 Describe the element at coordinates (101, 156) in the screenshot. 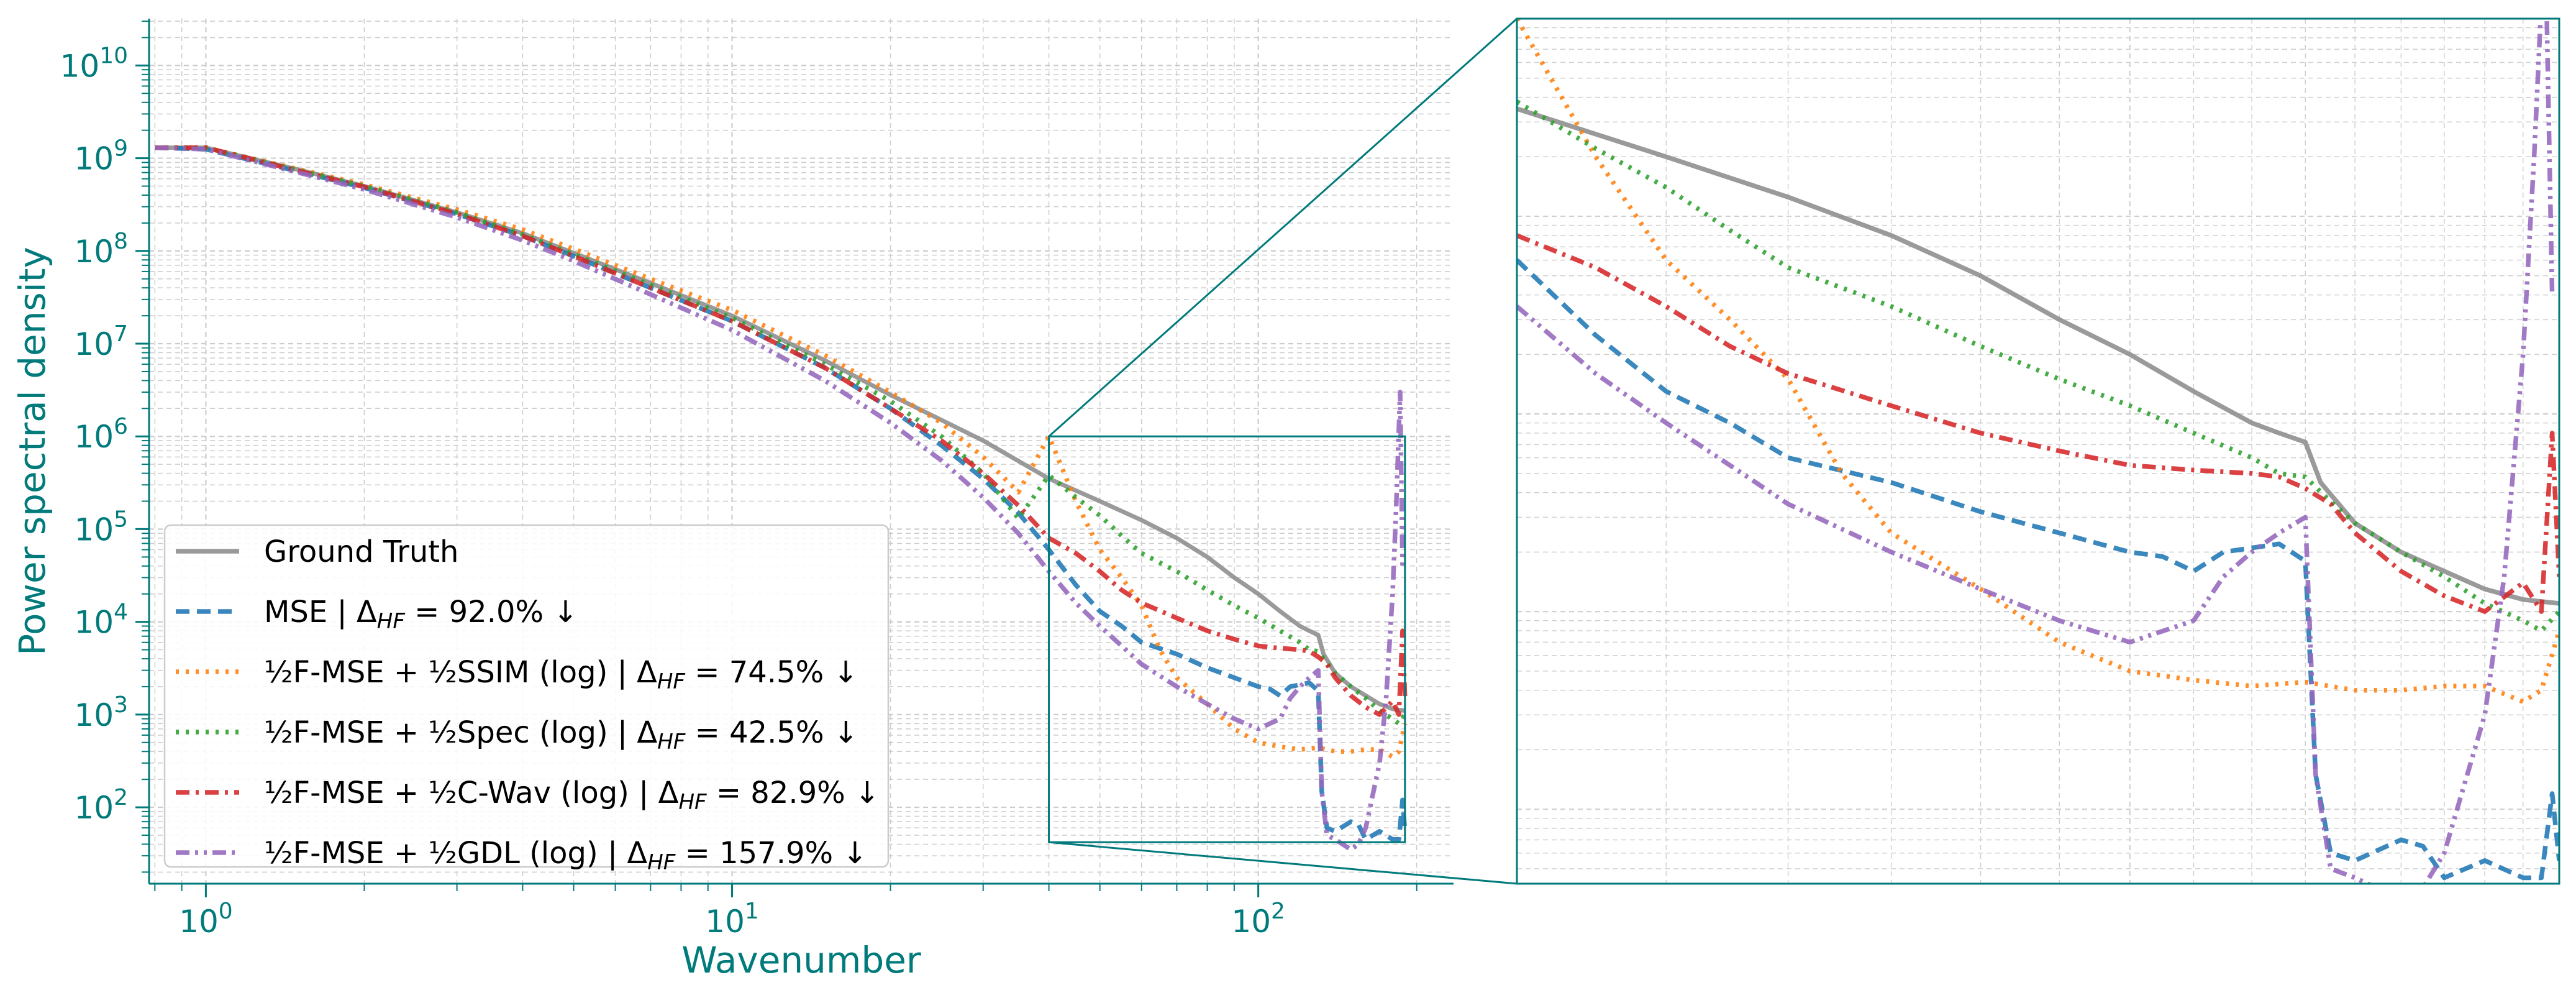

I see `y-tick-label: 10⁹` at that location.